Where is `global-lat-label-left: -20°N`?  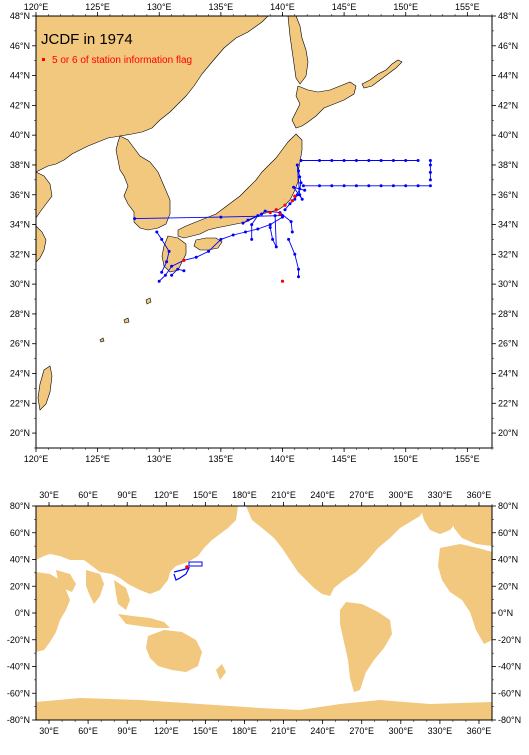
global-lat-label-left: -20°N is located at coordinates (18, 640).